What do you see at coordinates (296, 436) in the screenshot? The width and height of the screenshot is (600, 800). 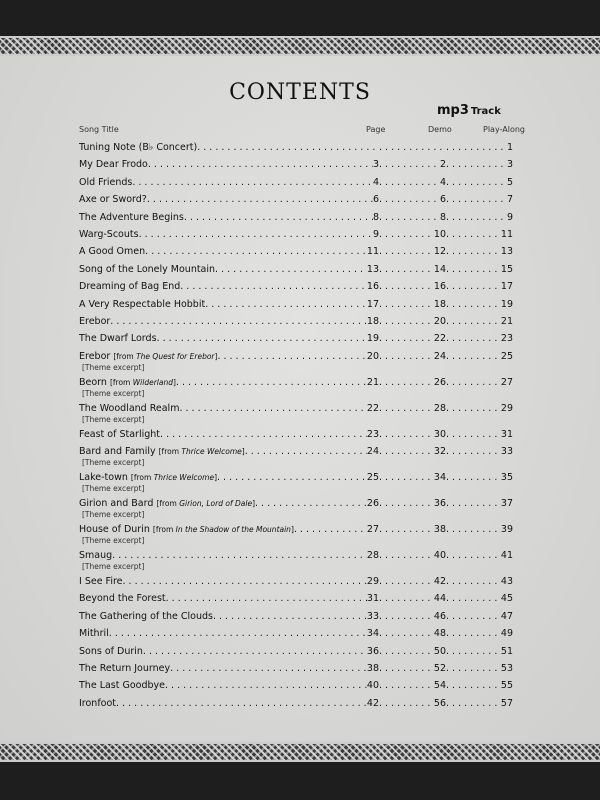 I see `contents-row: Feast of Starlight 23 30 31` at bounding box center [296, 436].